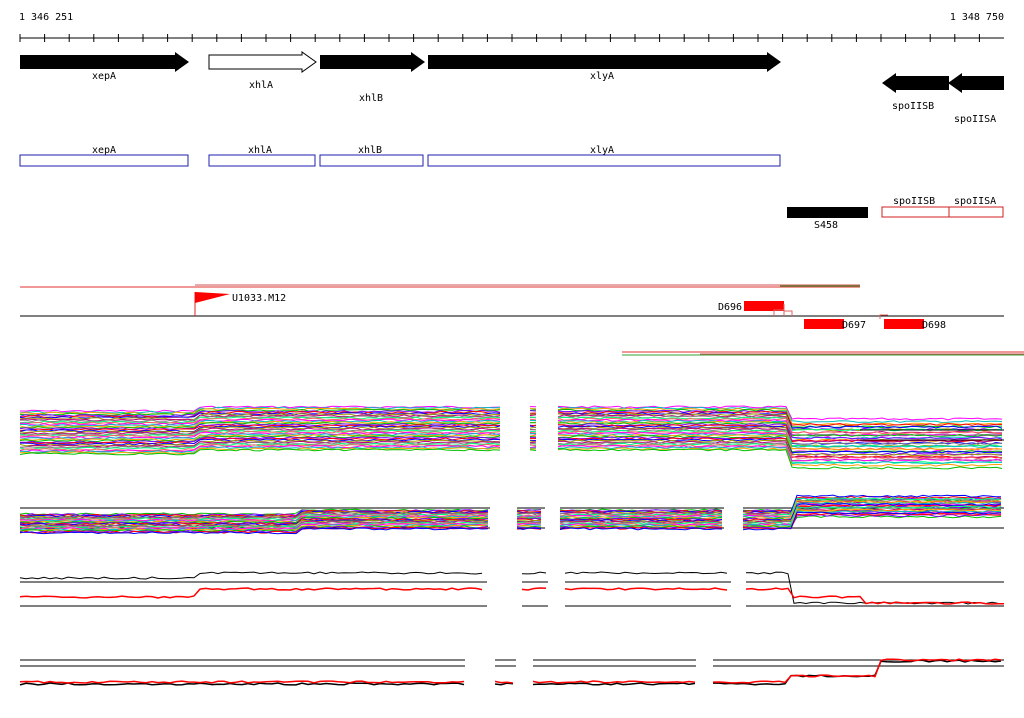 This screenshot has height=718, width=1024. What do you see at coordinates (259, 298) in the screenshot?
I see `promoter-label: U1033.M12` at bounding box center [259, 298].